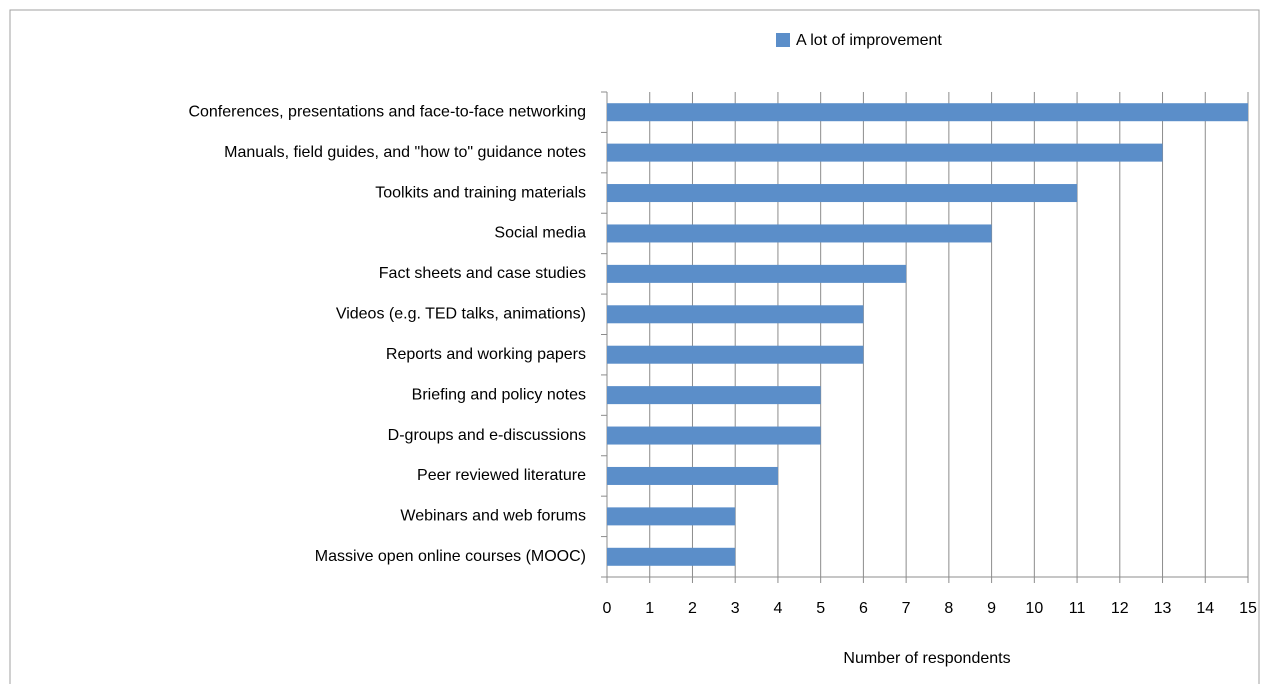  Describe the element at coordinates (783, 40) in the screenshot. I see `legend-swatch` at that location.